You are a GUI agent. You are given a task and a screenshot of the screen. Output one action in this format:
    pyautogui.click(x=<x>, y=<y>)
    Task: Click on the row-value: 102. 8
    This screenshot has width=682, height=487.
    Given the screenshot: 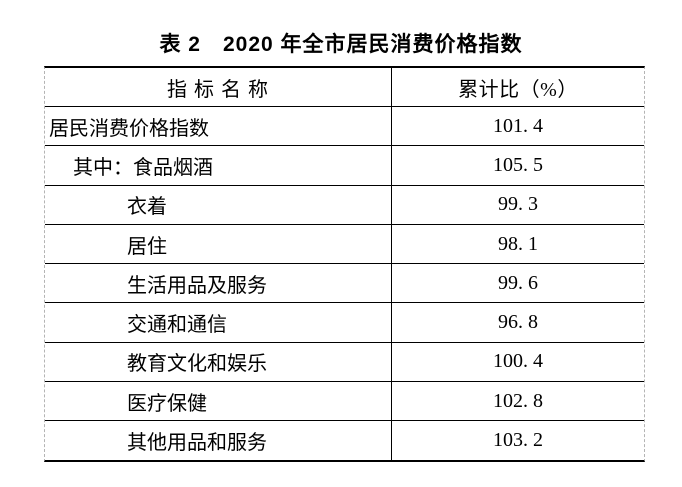 What is the action you would take?
    pyautogui.click(x=518, y=400)
    